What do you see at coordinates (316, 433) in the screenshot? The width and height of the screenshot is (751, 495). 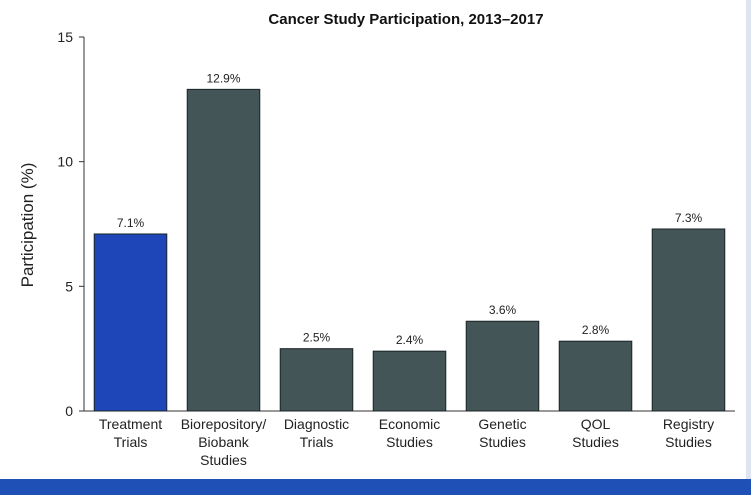 I see `x-tick-label: Diagnostic Trials` at bounding box center [316, 433].